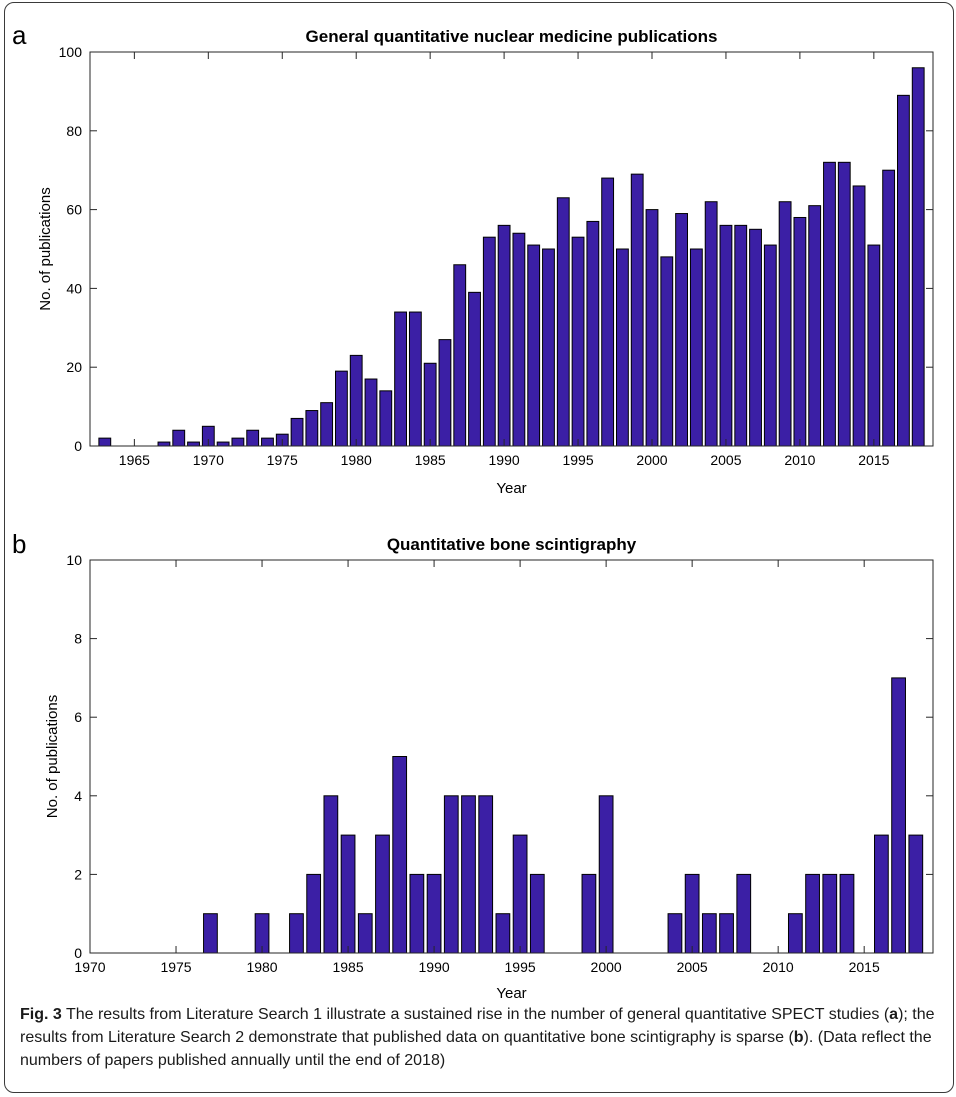  Describe the element at coordinates (19, 35) in the screenshot. I see `panel-letter-a: a` at that location.